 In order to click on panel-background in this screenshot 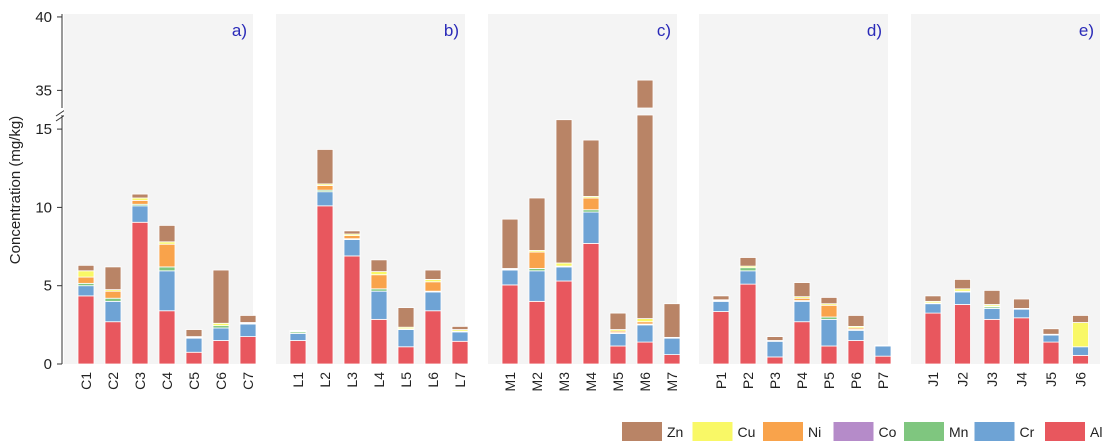, I will do `click(793, 189)`.